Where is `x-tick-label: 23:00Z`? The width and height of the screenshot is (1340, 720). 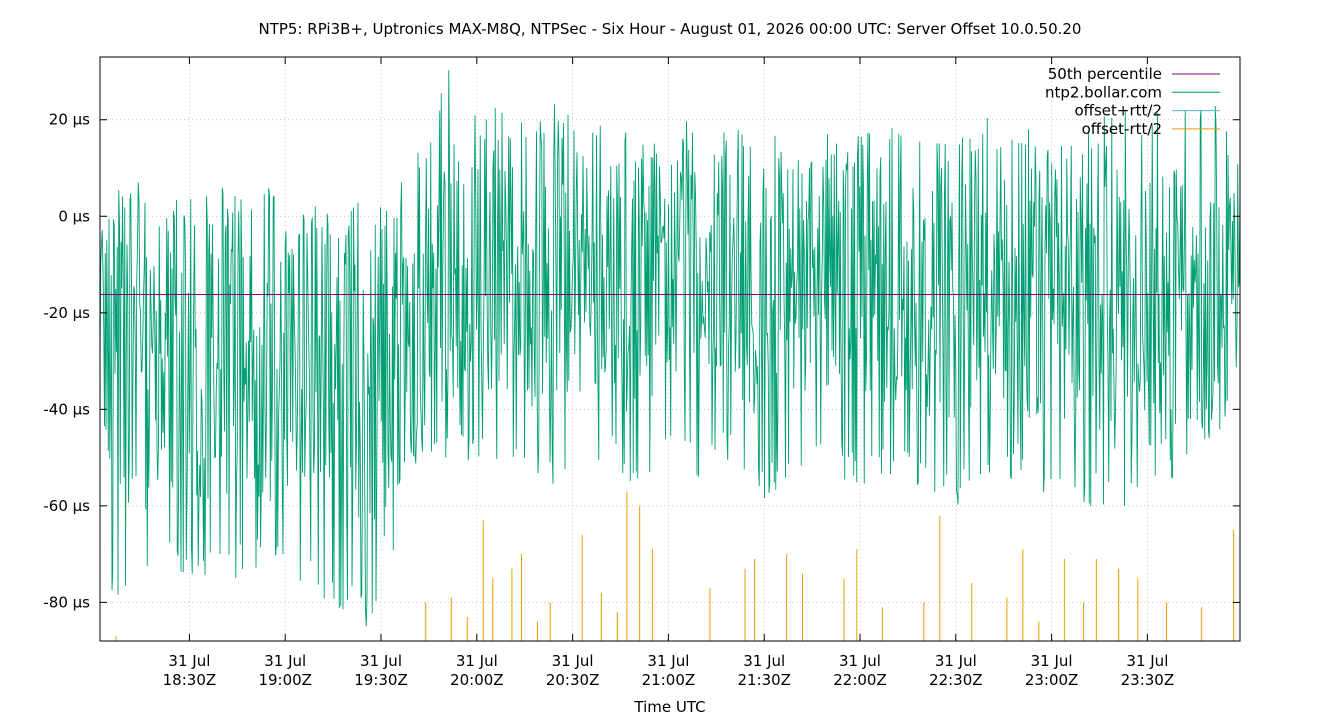 x-tick-label: 23:00Z is located at coordinates (1052, 680).